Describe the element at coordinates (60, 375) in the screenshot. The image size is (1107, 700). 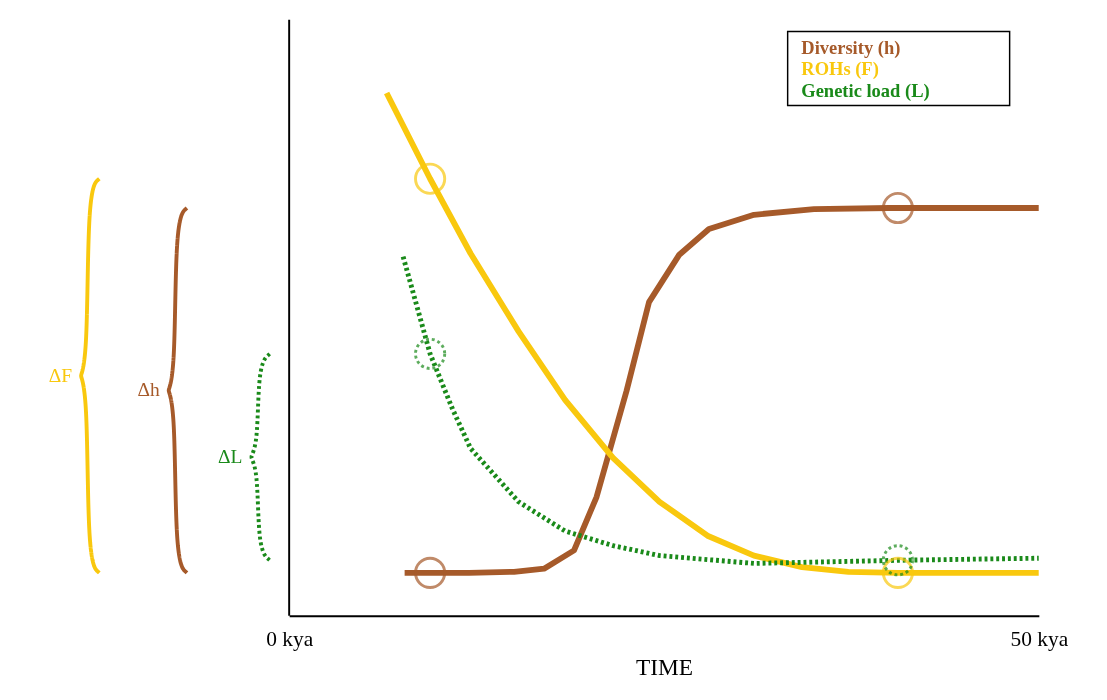
I see `text: ΔF` at that location.